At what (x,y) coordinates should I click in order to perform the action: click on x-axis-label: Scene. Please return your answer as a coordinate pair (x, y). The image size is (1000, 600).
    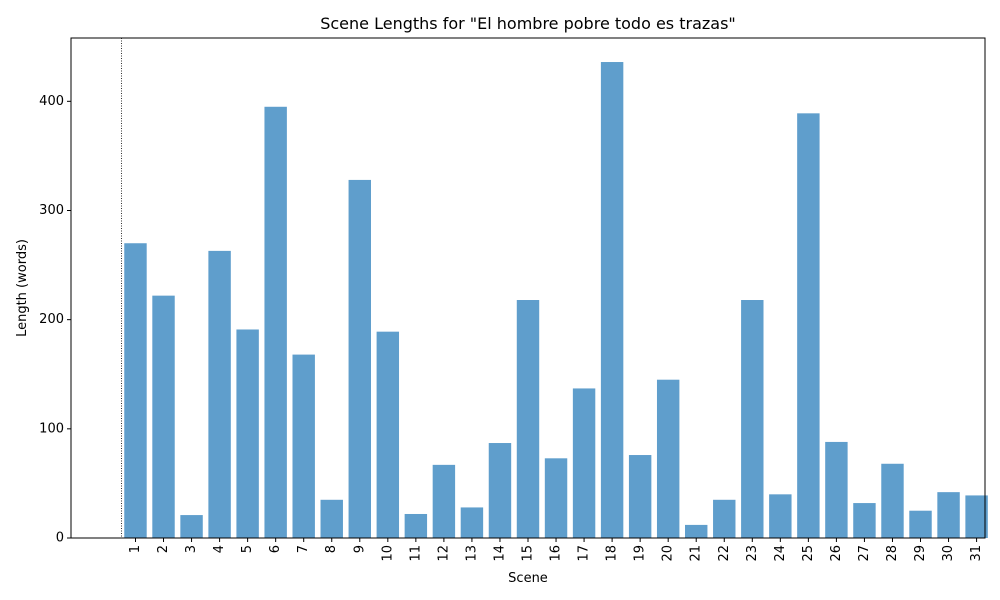
    Looking at the image, I should click on (528, 578).